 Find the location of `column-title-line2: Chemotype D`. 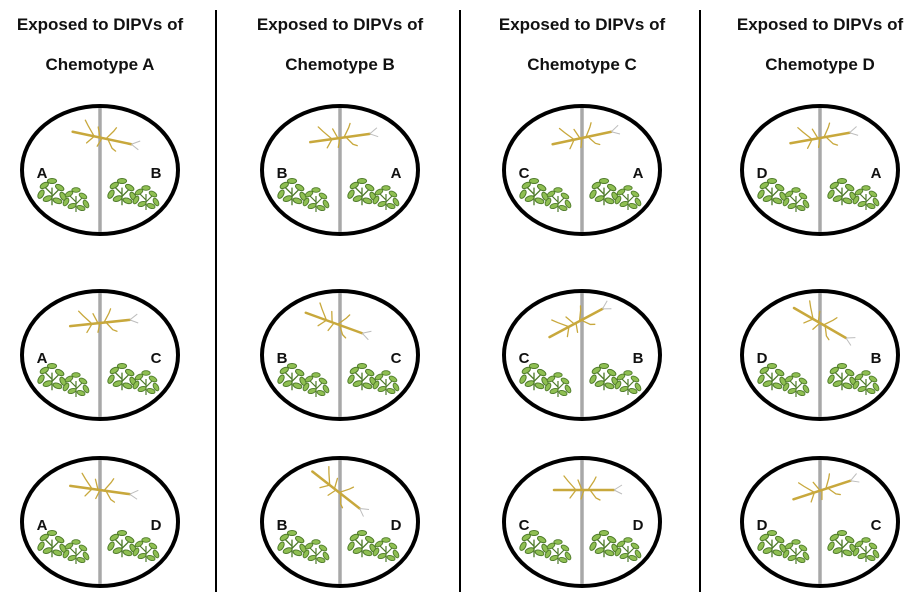

column-title-line2: Chemotype D is located at coordinates (820, 64).